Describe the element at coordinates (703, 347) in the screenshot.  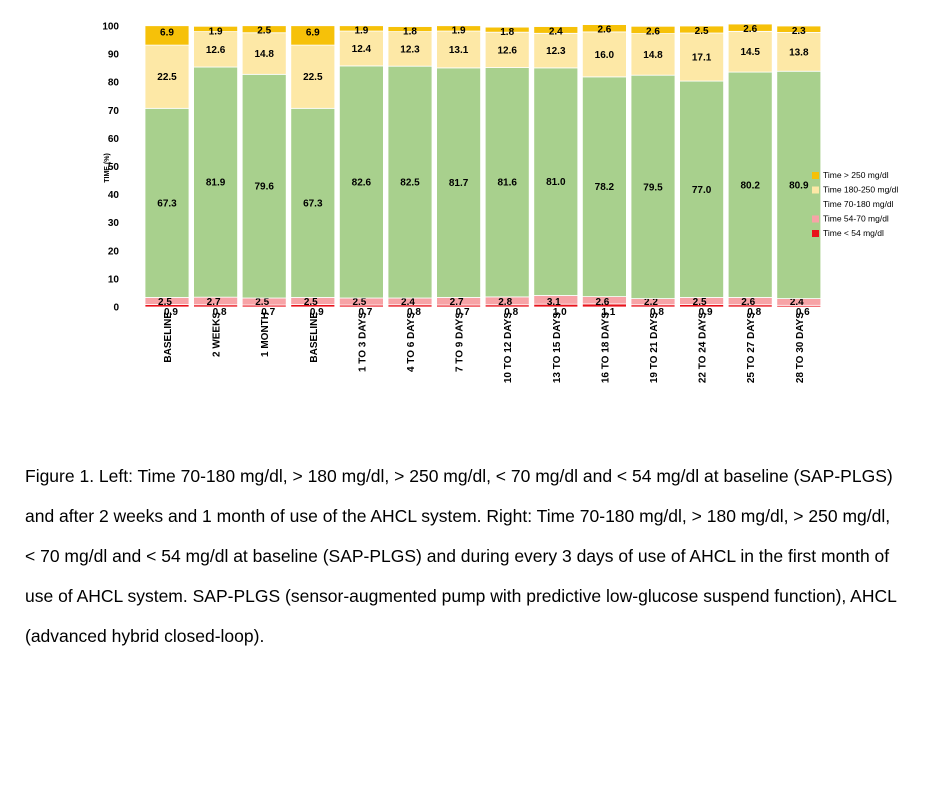
I see `category-label: 22 TO 24 DAYS` at that location.